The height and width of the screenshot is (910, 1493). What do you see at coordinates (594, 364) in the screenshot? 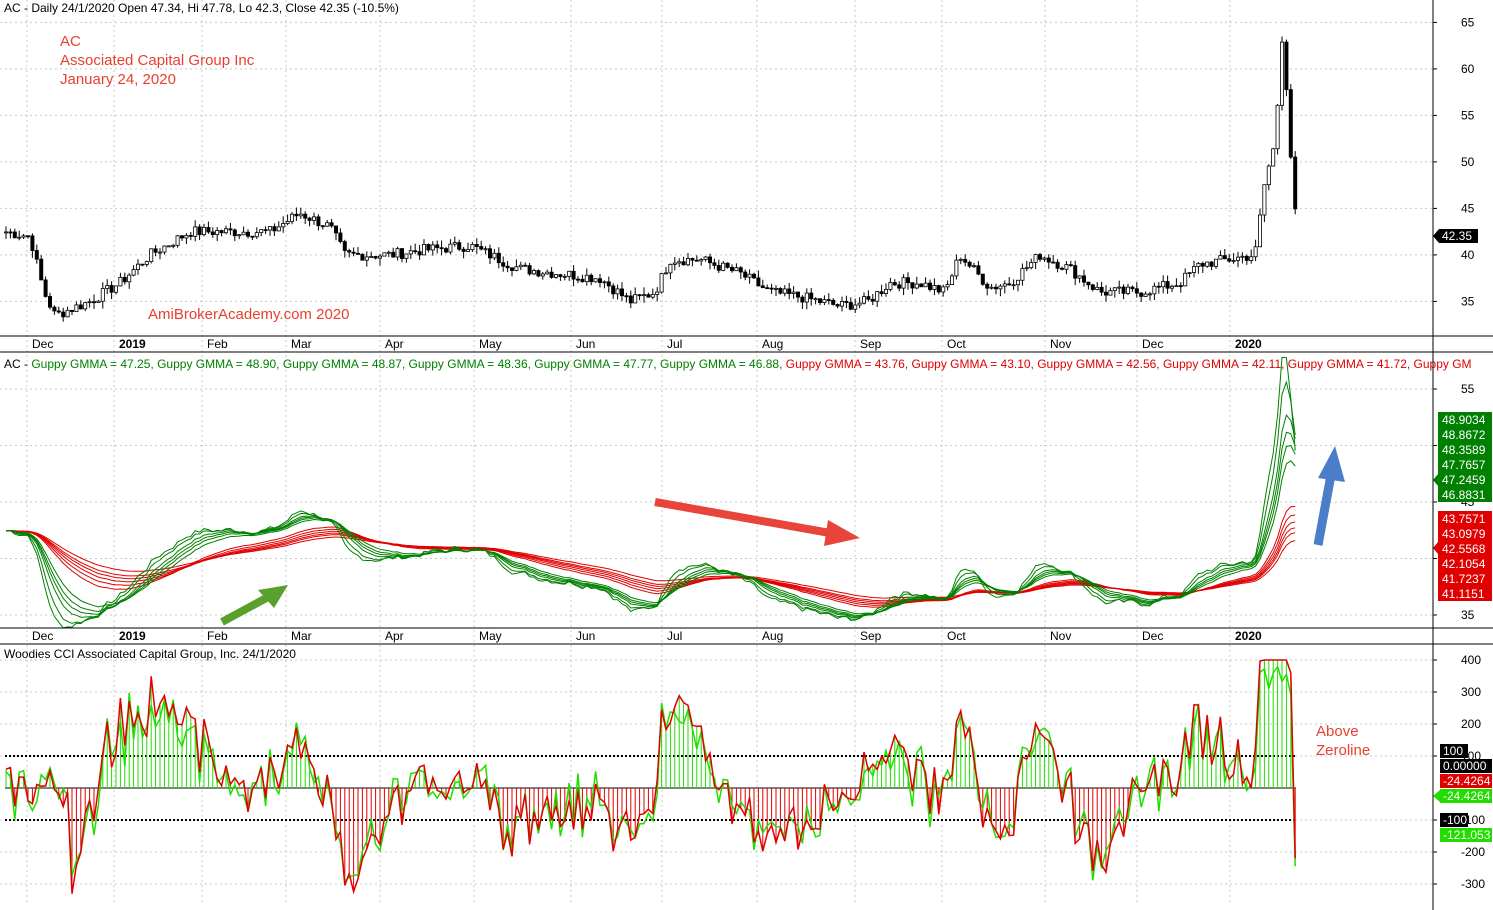
I see `gmma-header-item: Guppy GMMA = 47.77,` at bounding box center [594, 364].